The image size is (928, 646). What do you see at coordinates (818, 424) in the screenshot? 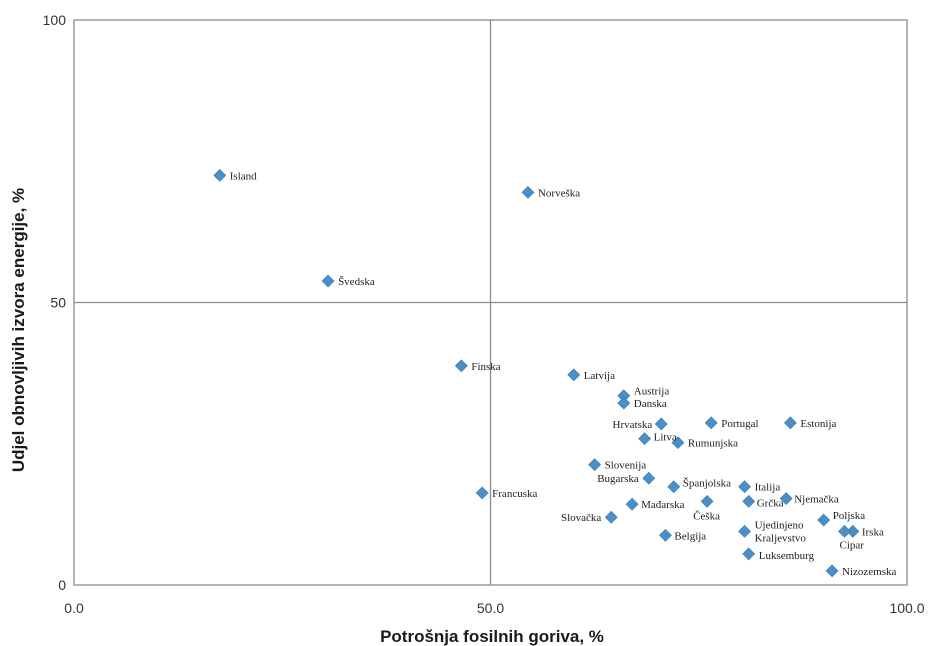
I see `point-label: Estonija` at bounding box center [818, 424].